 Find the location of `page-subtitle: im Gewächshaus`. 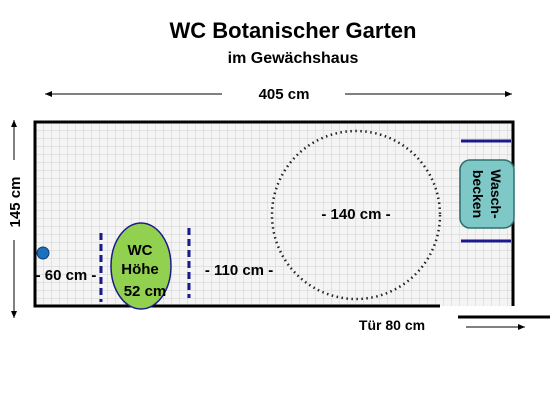

page-subtitle: im Gewächshaus is located at coordinates (293, 58).